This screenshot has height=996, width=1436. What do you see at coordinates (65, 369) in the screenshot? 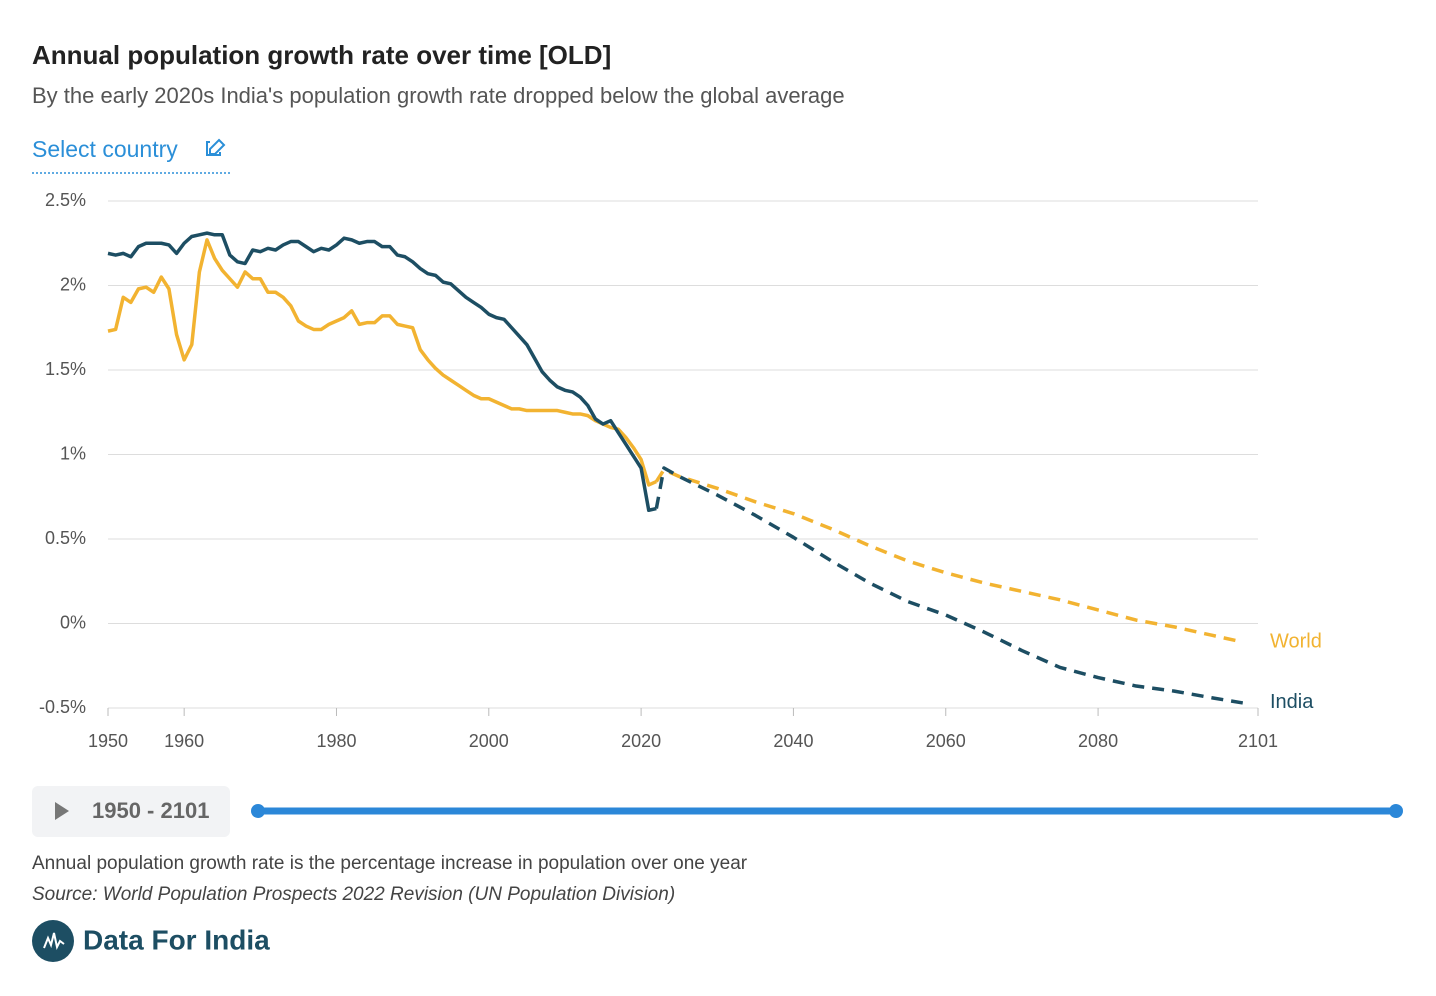
I see `y-tick-label: 1.5%` at bounding box center [65, 369].